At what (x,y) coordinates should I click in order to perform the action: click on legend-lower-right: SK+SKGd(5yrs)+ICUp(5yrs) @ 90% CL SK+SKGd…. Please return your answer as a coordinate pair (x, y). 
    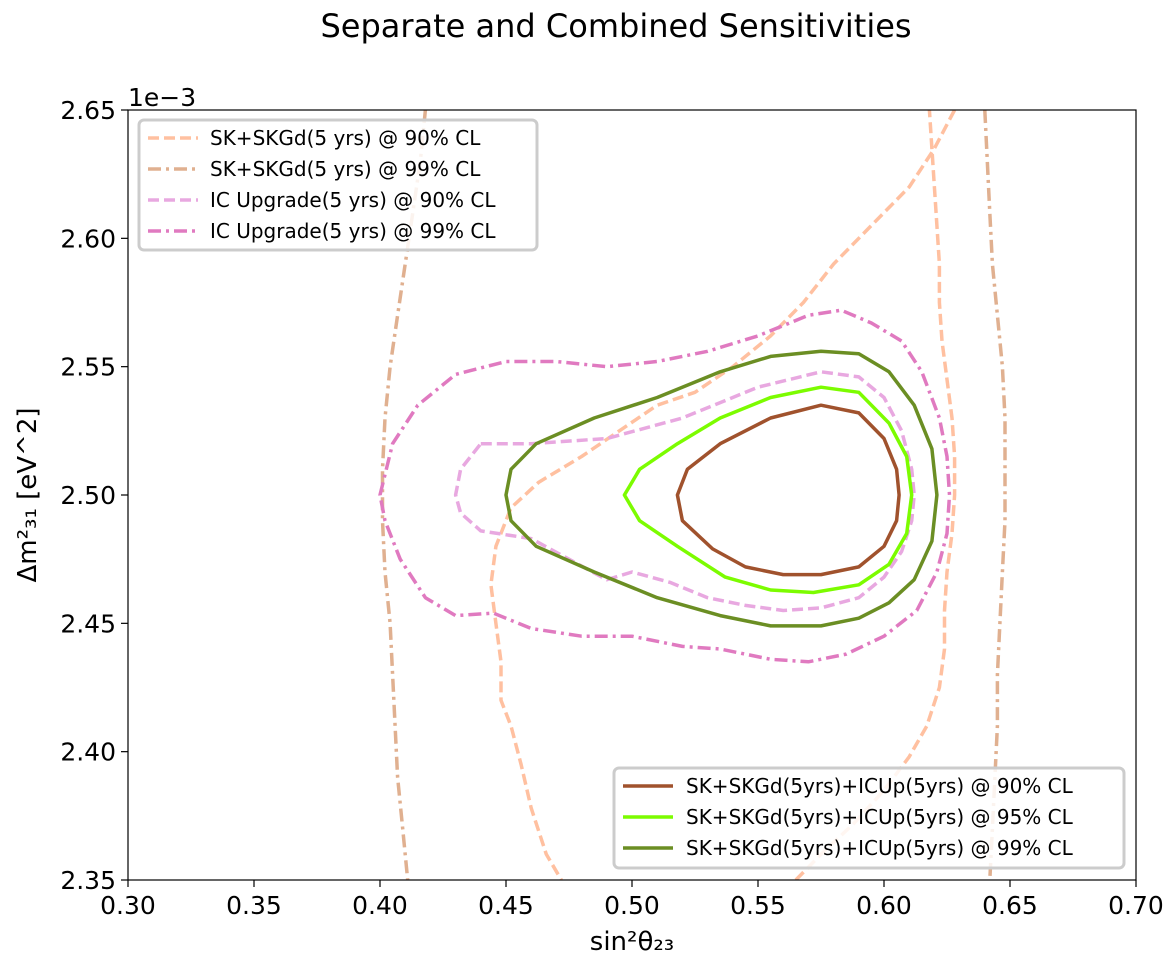
    Looking at the image, I should click on (869, 818).